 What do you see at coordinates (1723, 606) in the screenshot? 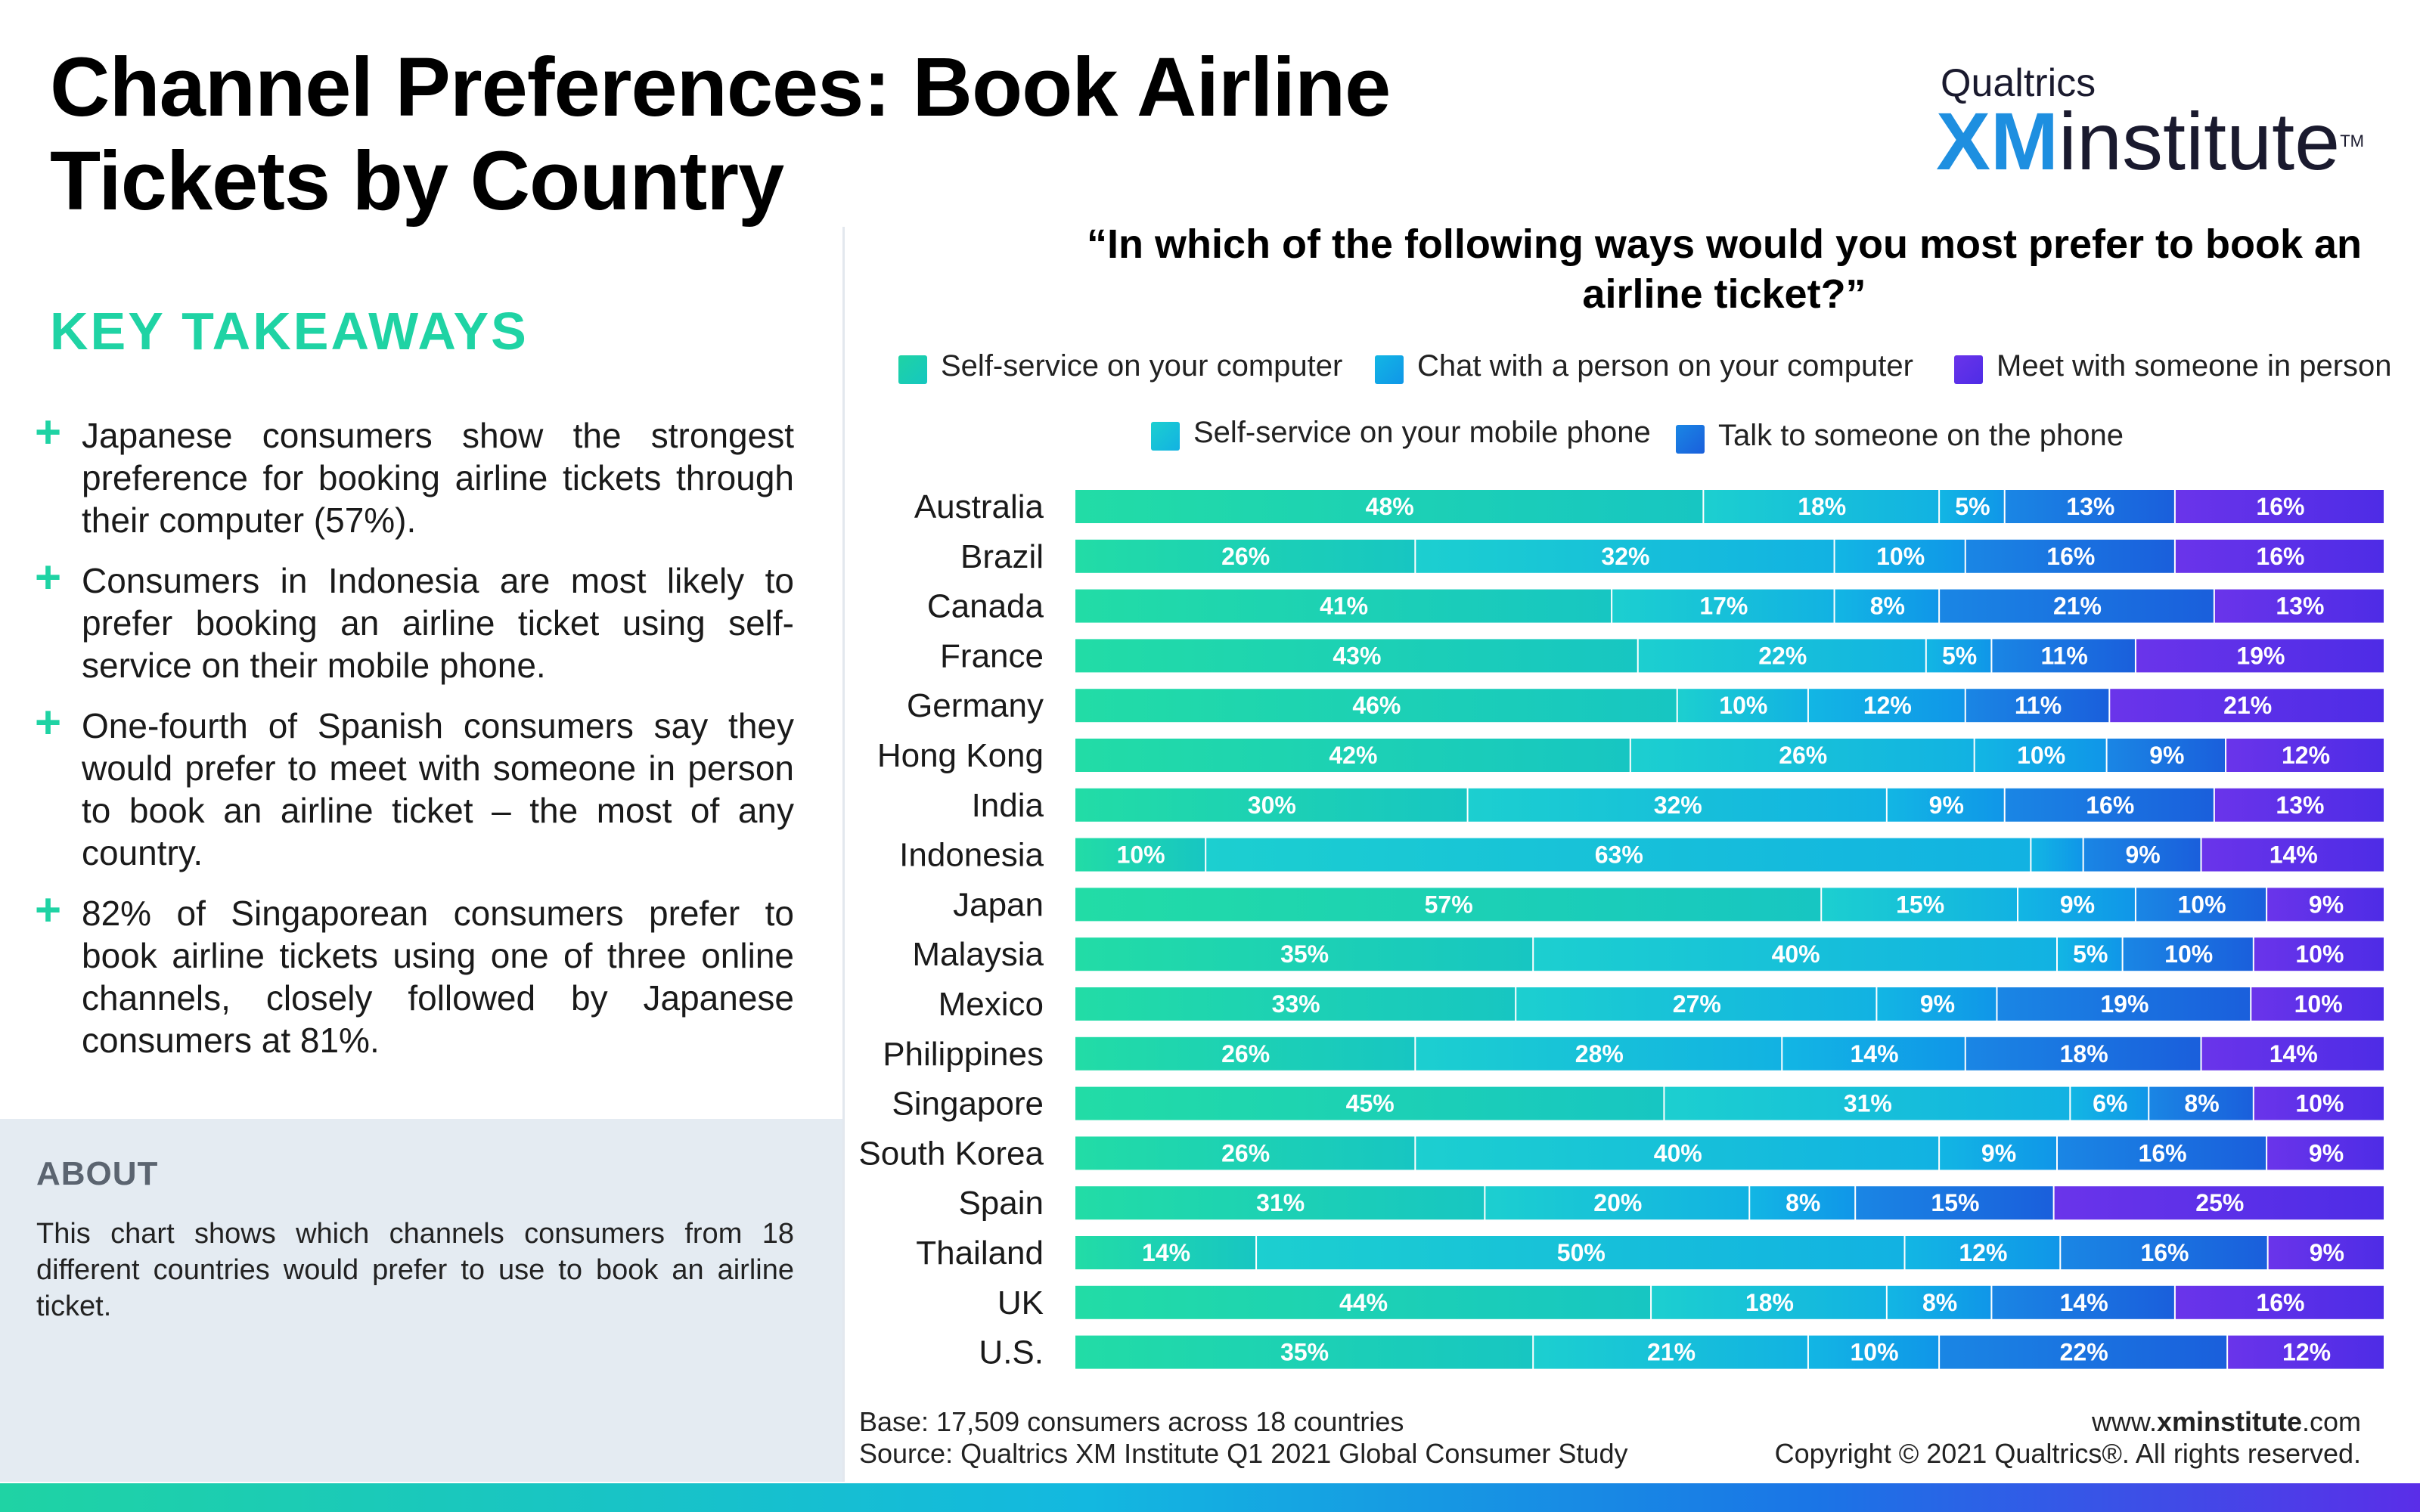
I see `bar-canada-self-service-on-your-mobile-phone` at bounding box center [1723, 606].